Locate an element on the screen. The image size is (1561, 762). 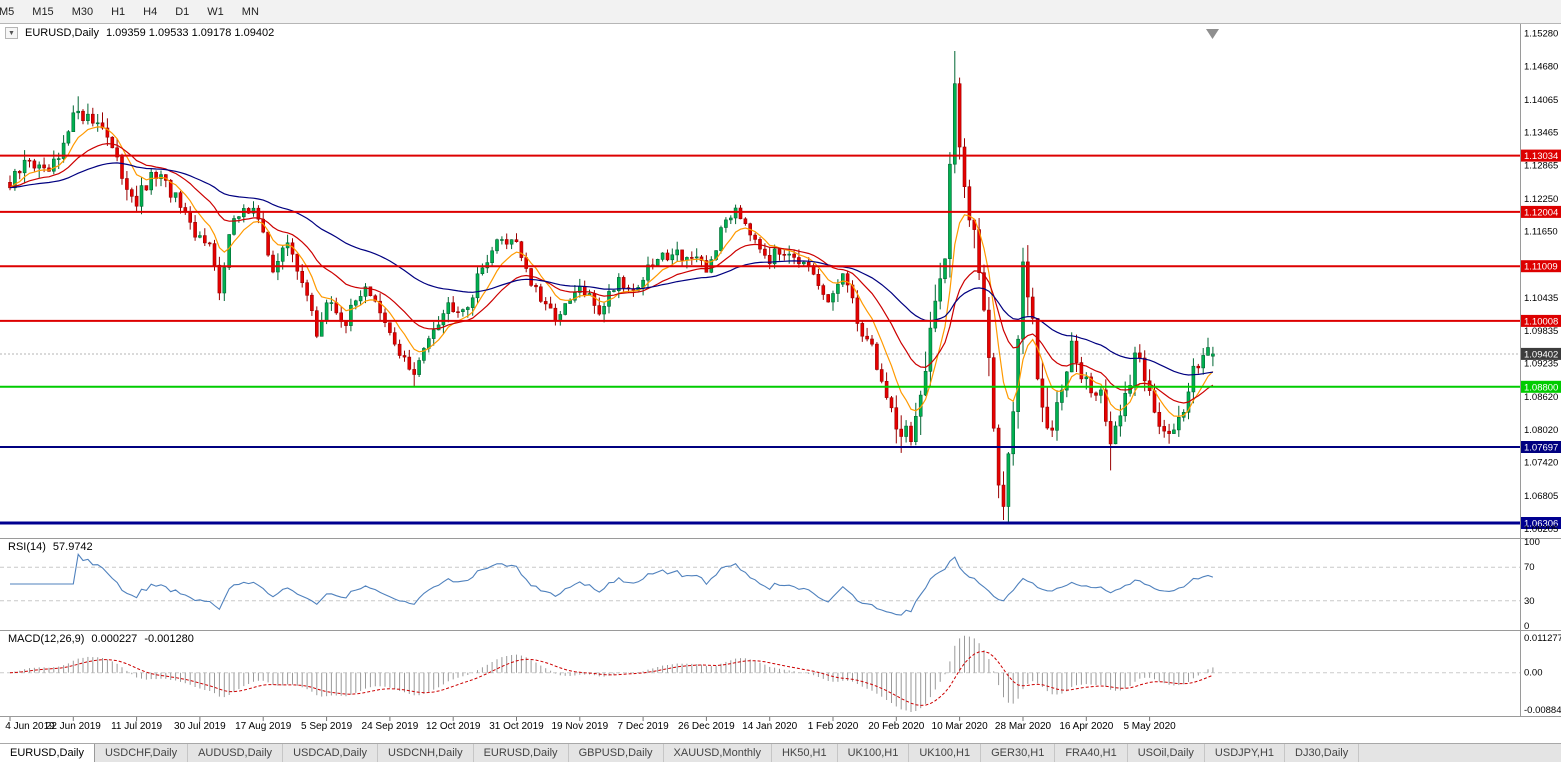
macd-axis-max-label: 0.011277 is located at coordinates (1542, 638).